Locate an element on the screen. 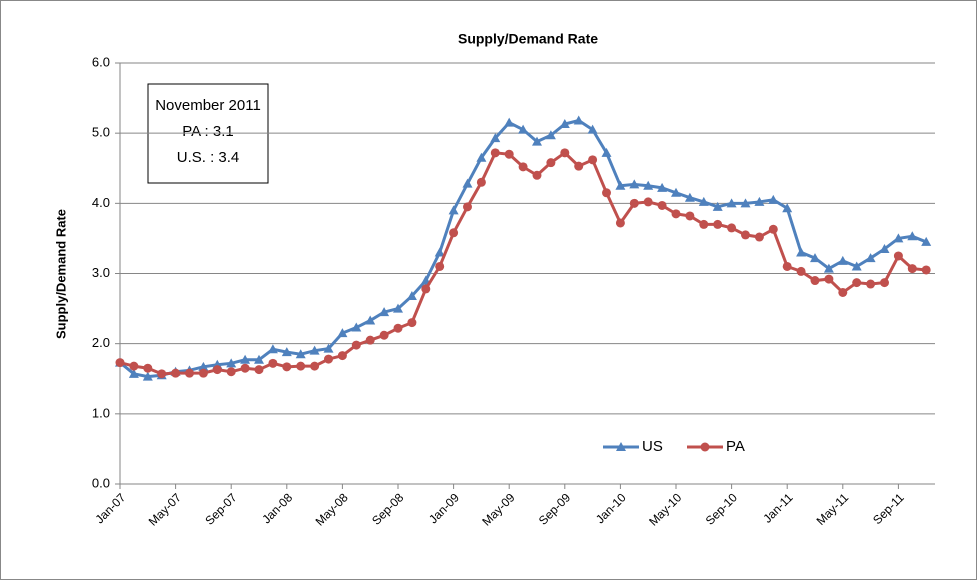 The height and width of the screenshot is (581, 978). y-tick-label: 6.0 is located at coordinates (101, 61).